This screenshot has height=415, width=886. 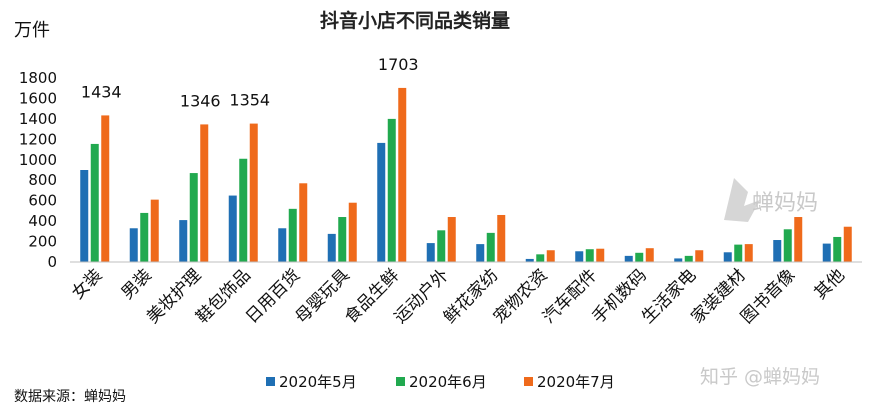 What do you see at coordinates (52, 262) in the screenshot?
I see `y-tick-label: 0` at bounding box center [52, 262].